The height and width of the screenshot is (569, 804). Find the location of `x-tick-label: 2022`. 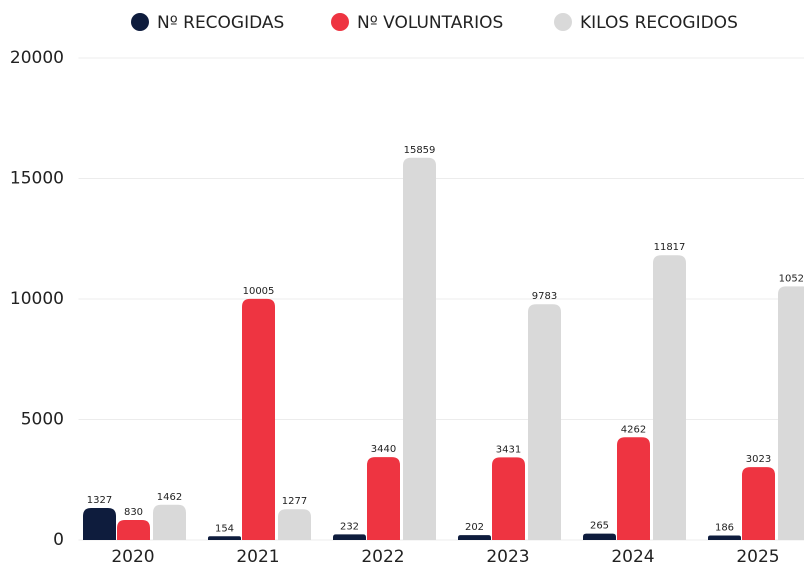

x-tick-label: 2022 is located at coordinates (382, 557).